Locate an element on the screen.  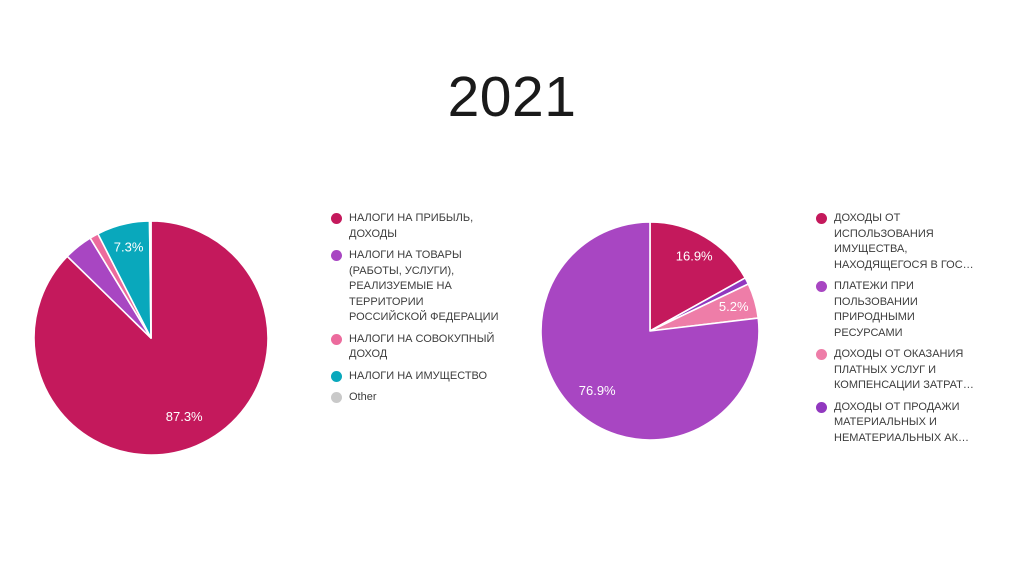
legend-item-label: НАЛОГИ НА ИМУЩЕСТВО is located at coordinates (418, 375).